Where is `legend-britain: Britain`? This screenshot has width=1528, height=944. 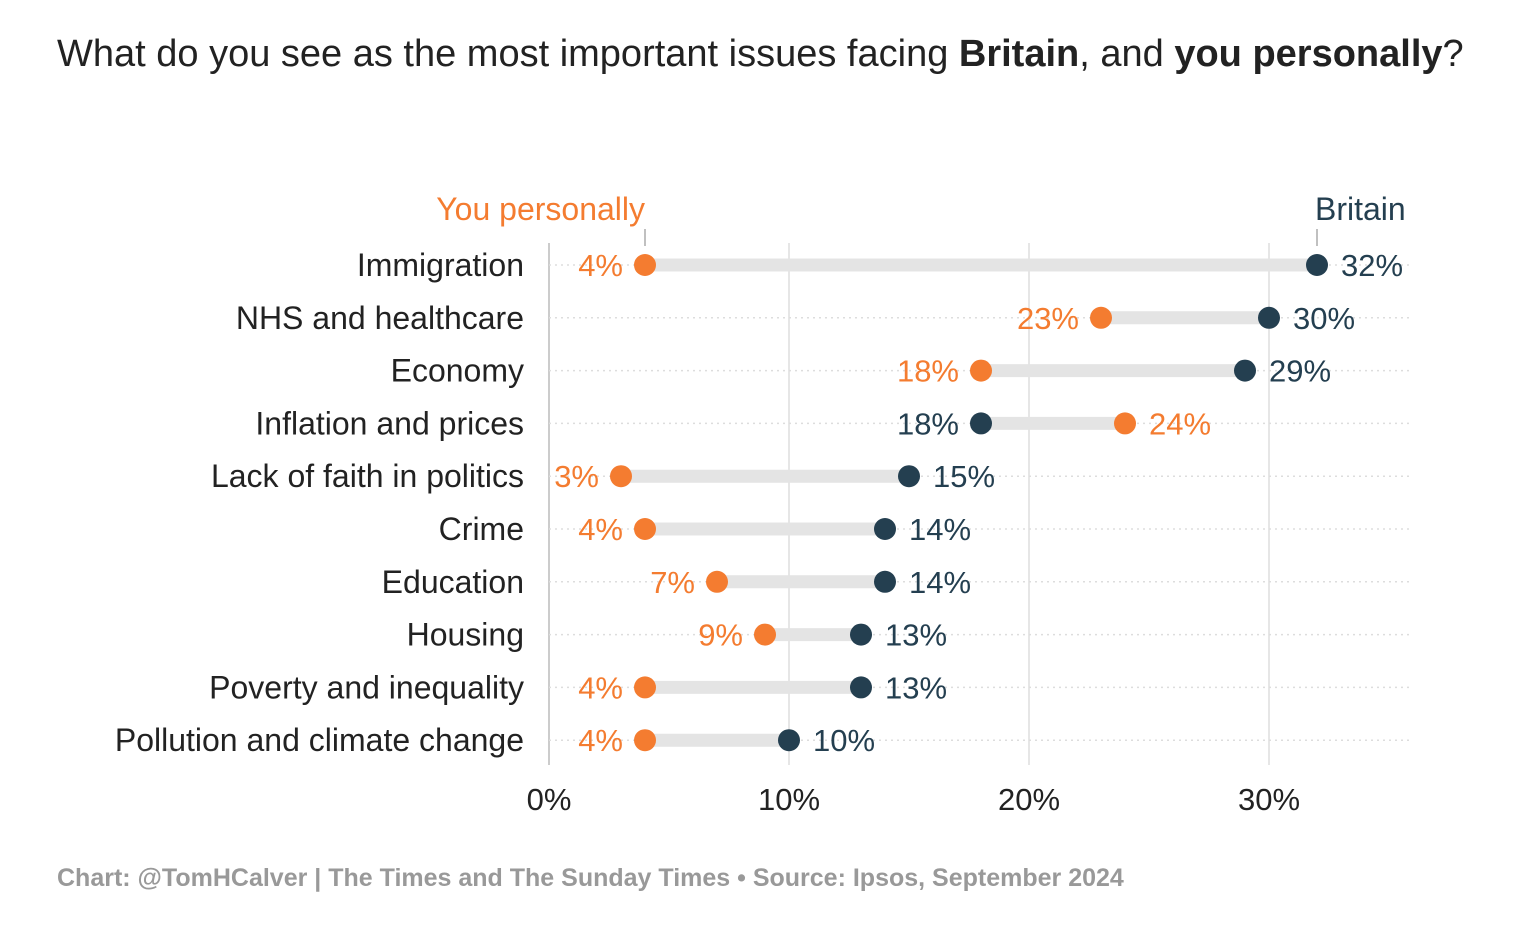 legend-britain: Britain is located at coordinates (1360, 209).